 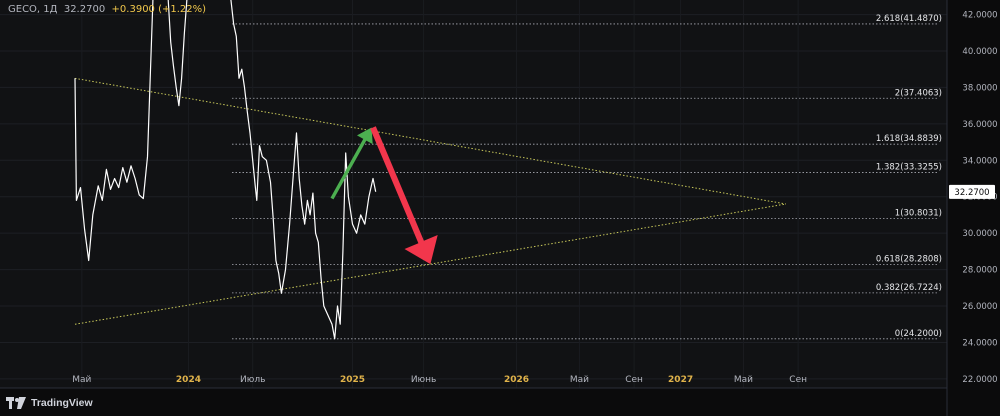 I want to click on last-price: 32.2700, so click(x=84, y=9).